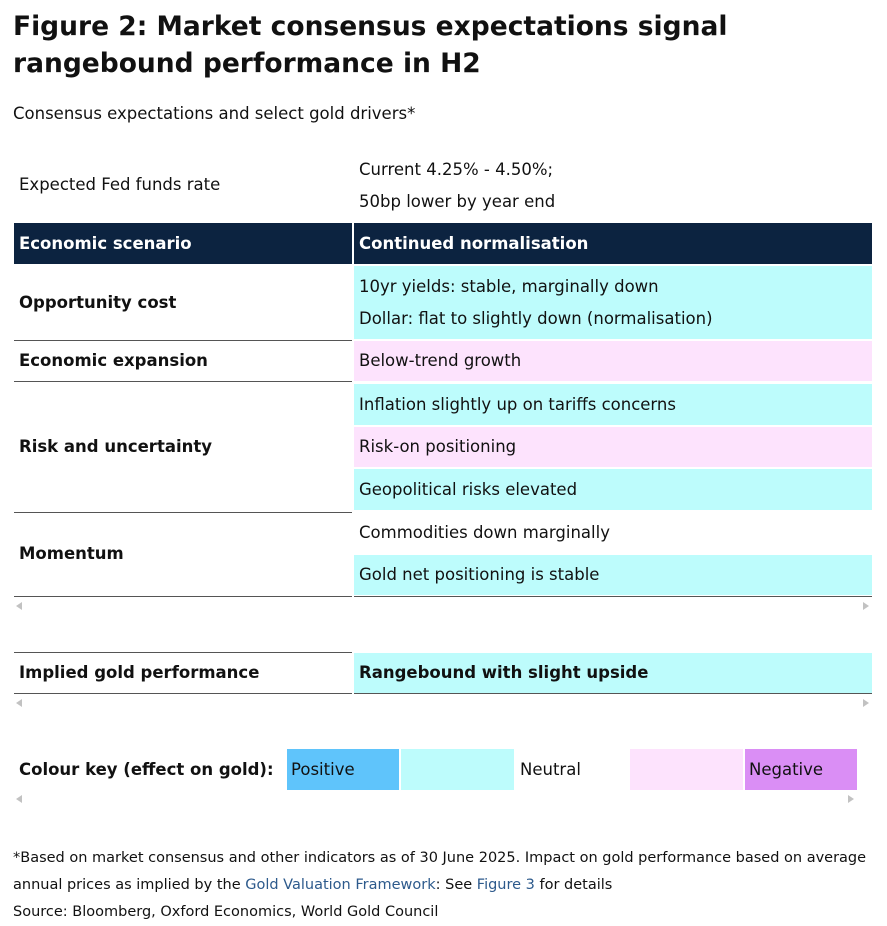  What do you see at coordinates (116, 446) in the screenshot?
I see `row-risk-uncertainty-label: Risk and uncertainty` at bounding box center [116, 446].